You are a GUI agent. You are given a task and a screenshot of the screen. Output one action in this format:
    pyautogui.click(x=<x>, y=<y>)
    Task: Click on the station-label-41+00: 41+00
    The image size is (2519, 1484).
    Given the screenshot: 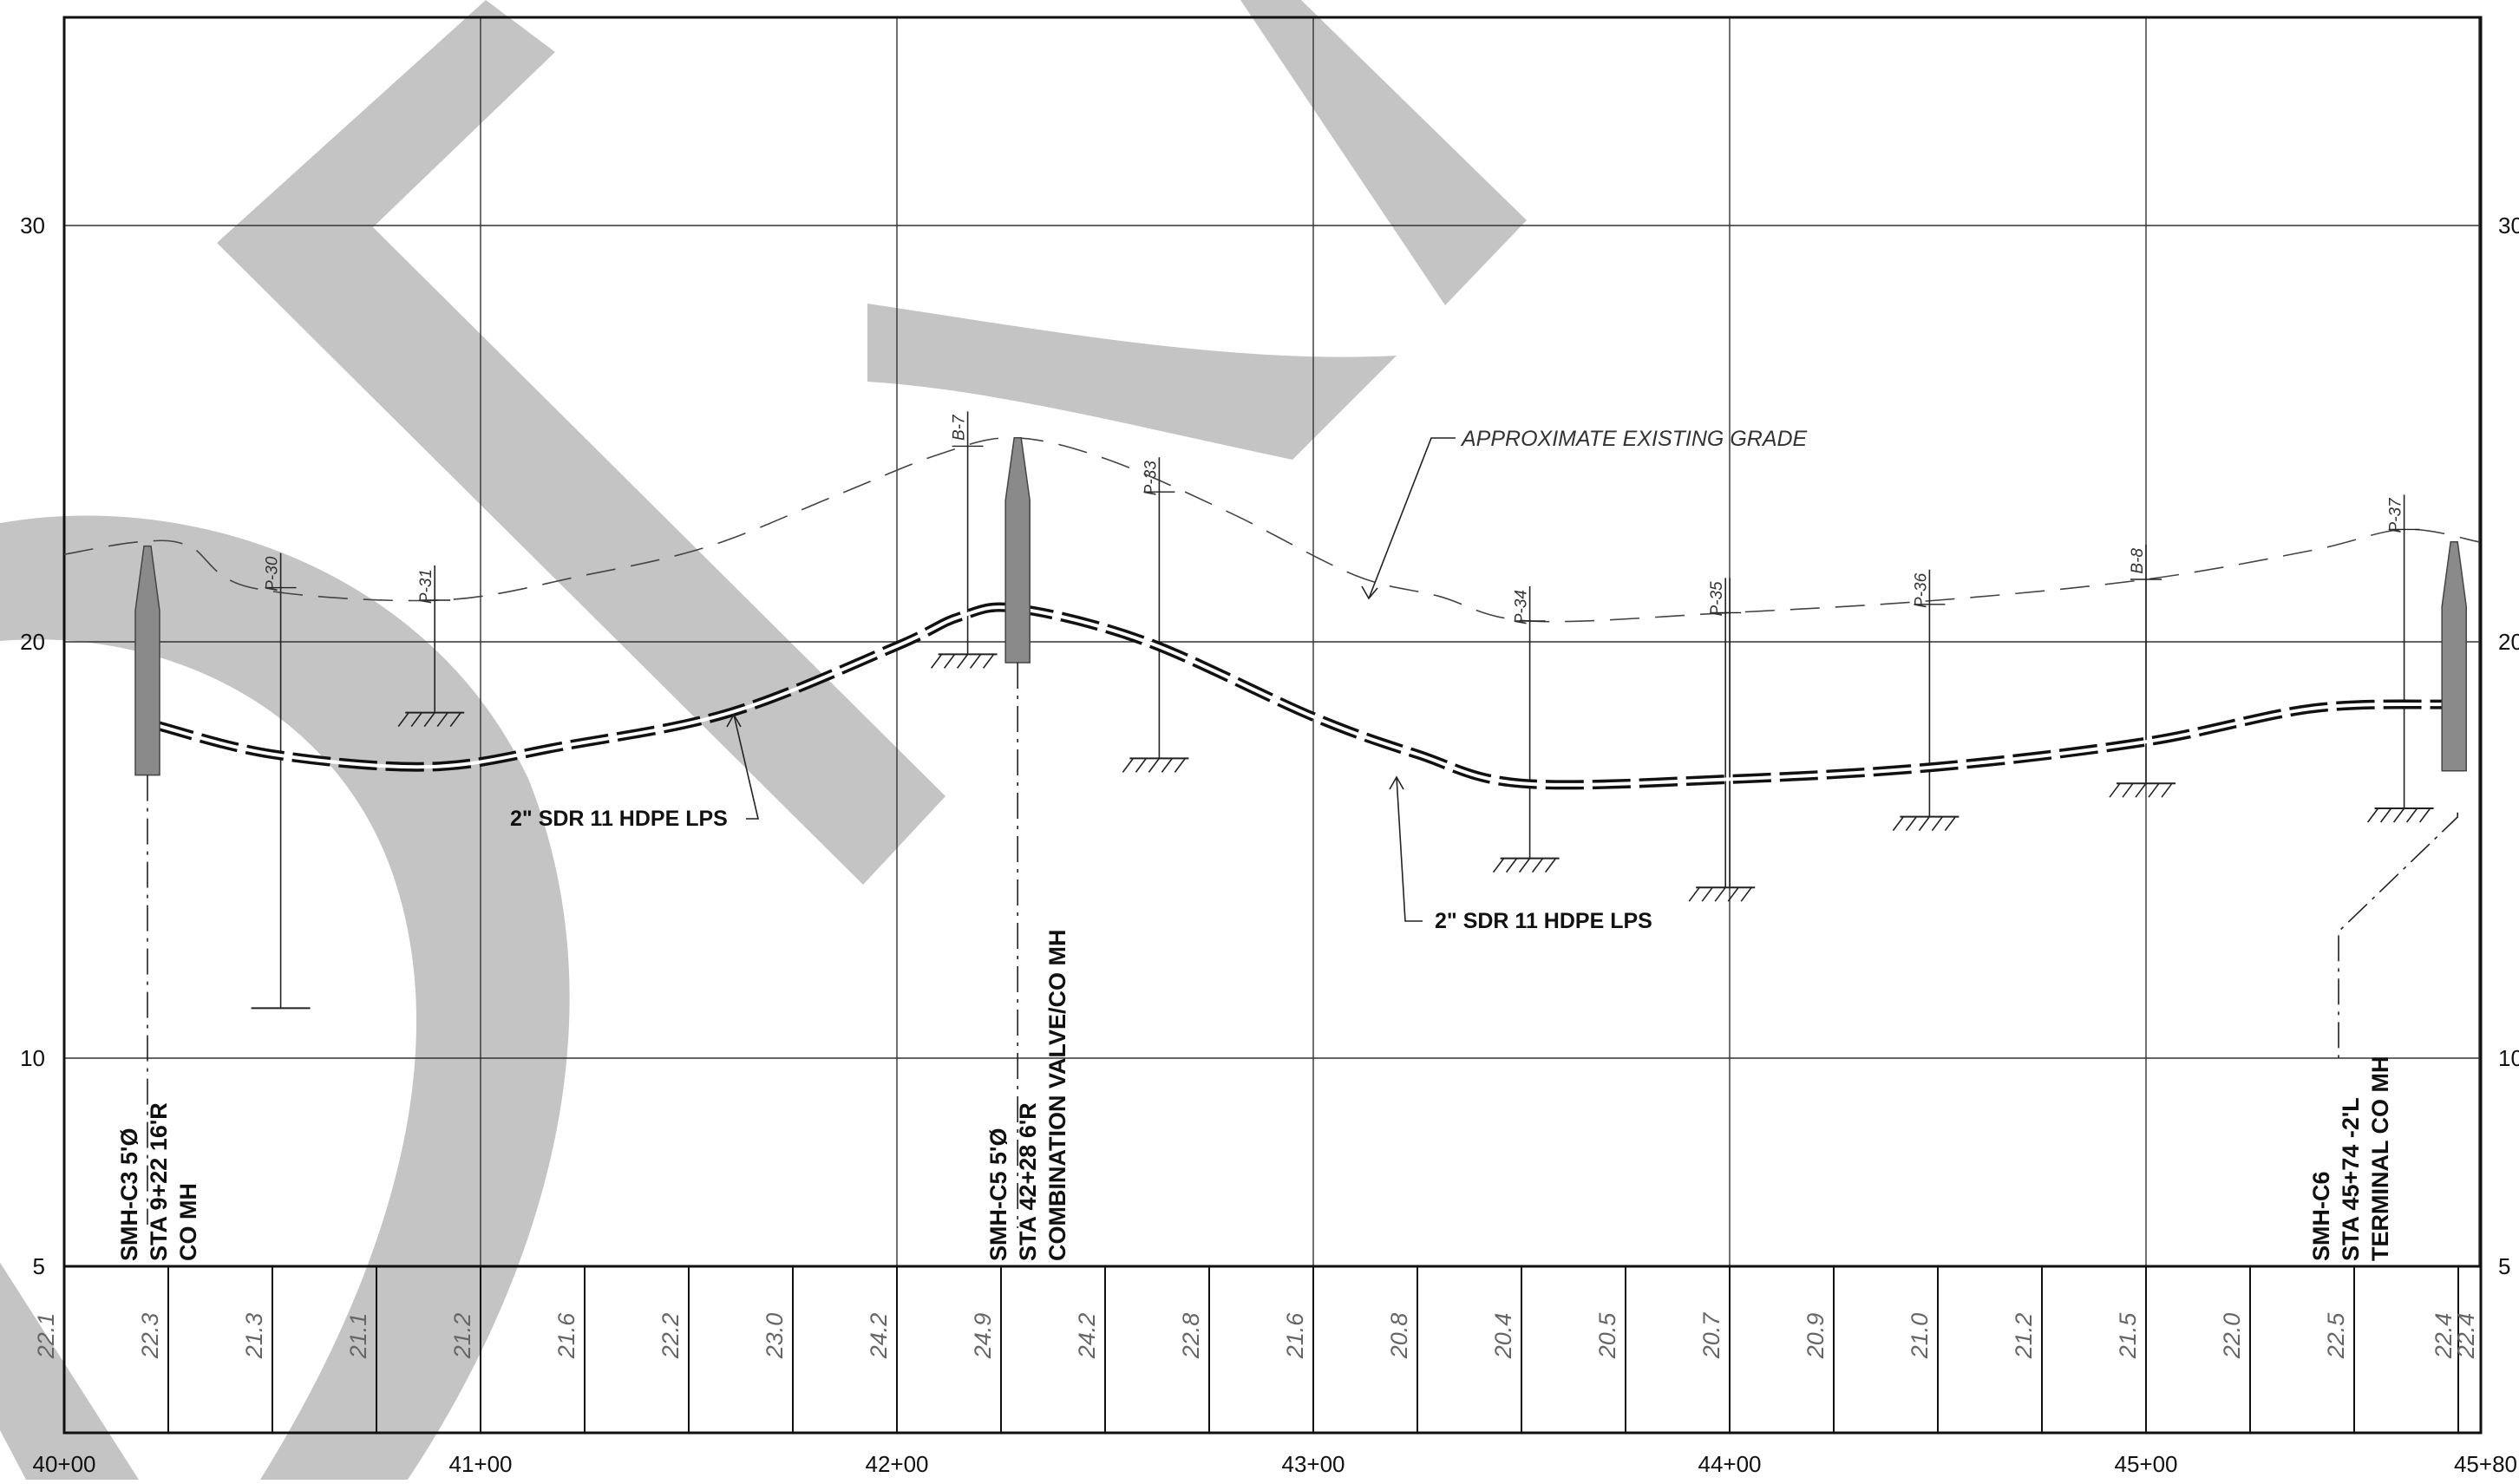 What is the action you would take?
    pyautogui.click(x=480, y=1464)
    